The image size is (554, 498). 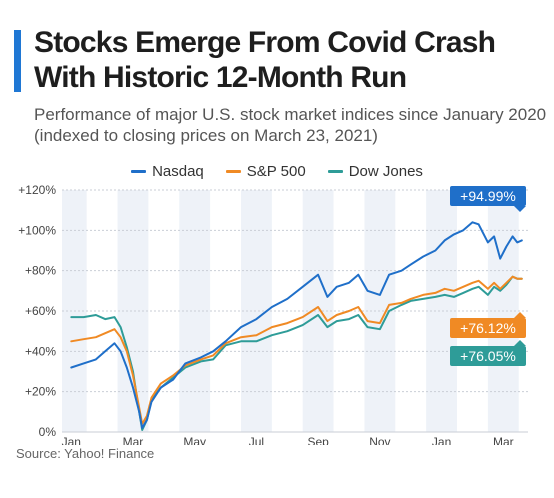 I want to click on end-label-s-p-500: +76.12%, so click(x=488, y=325).